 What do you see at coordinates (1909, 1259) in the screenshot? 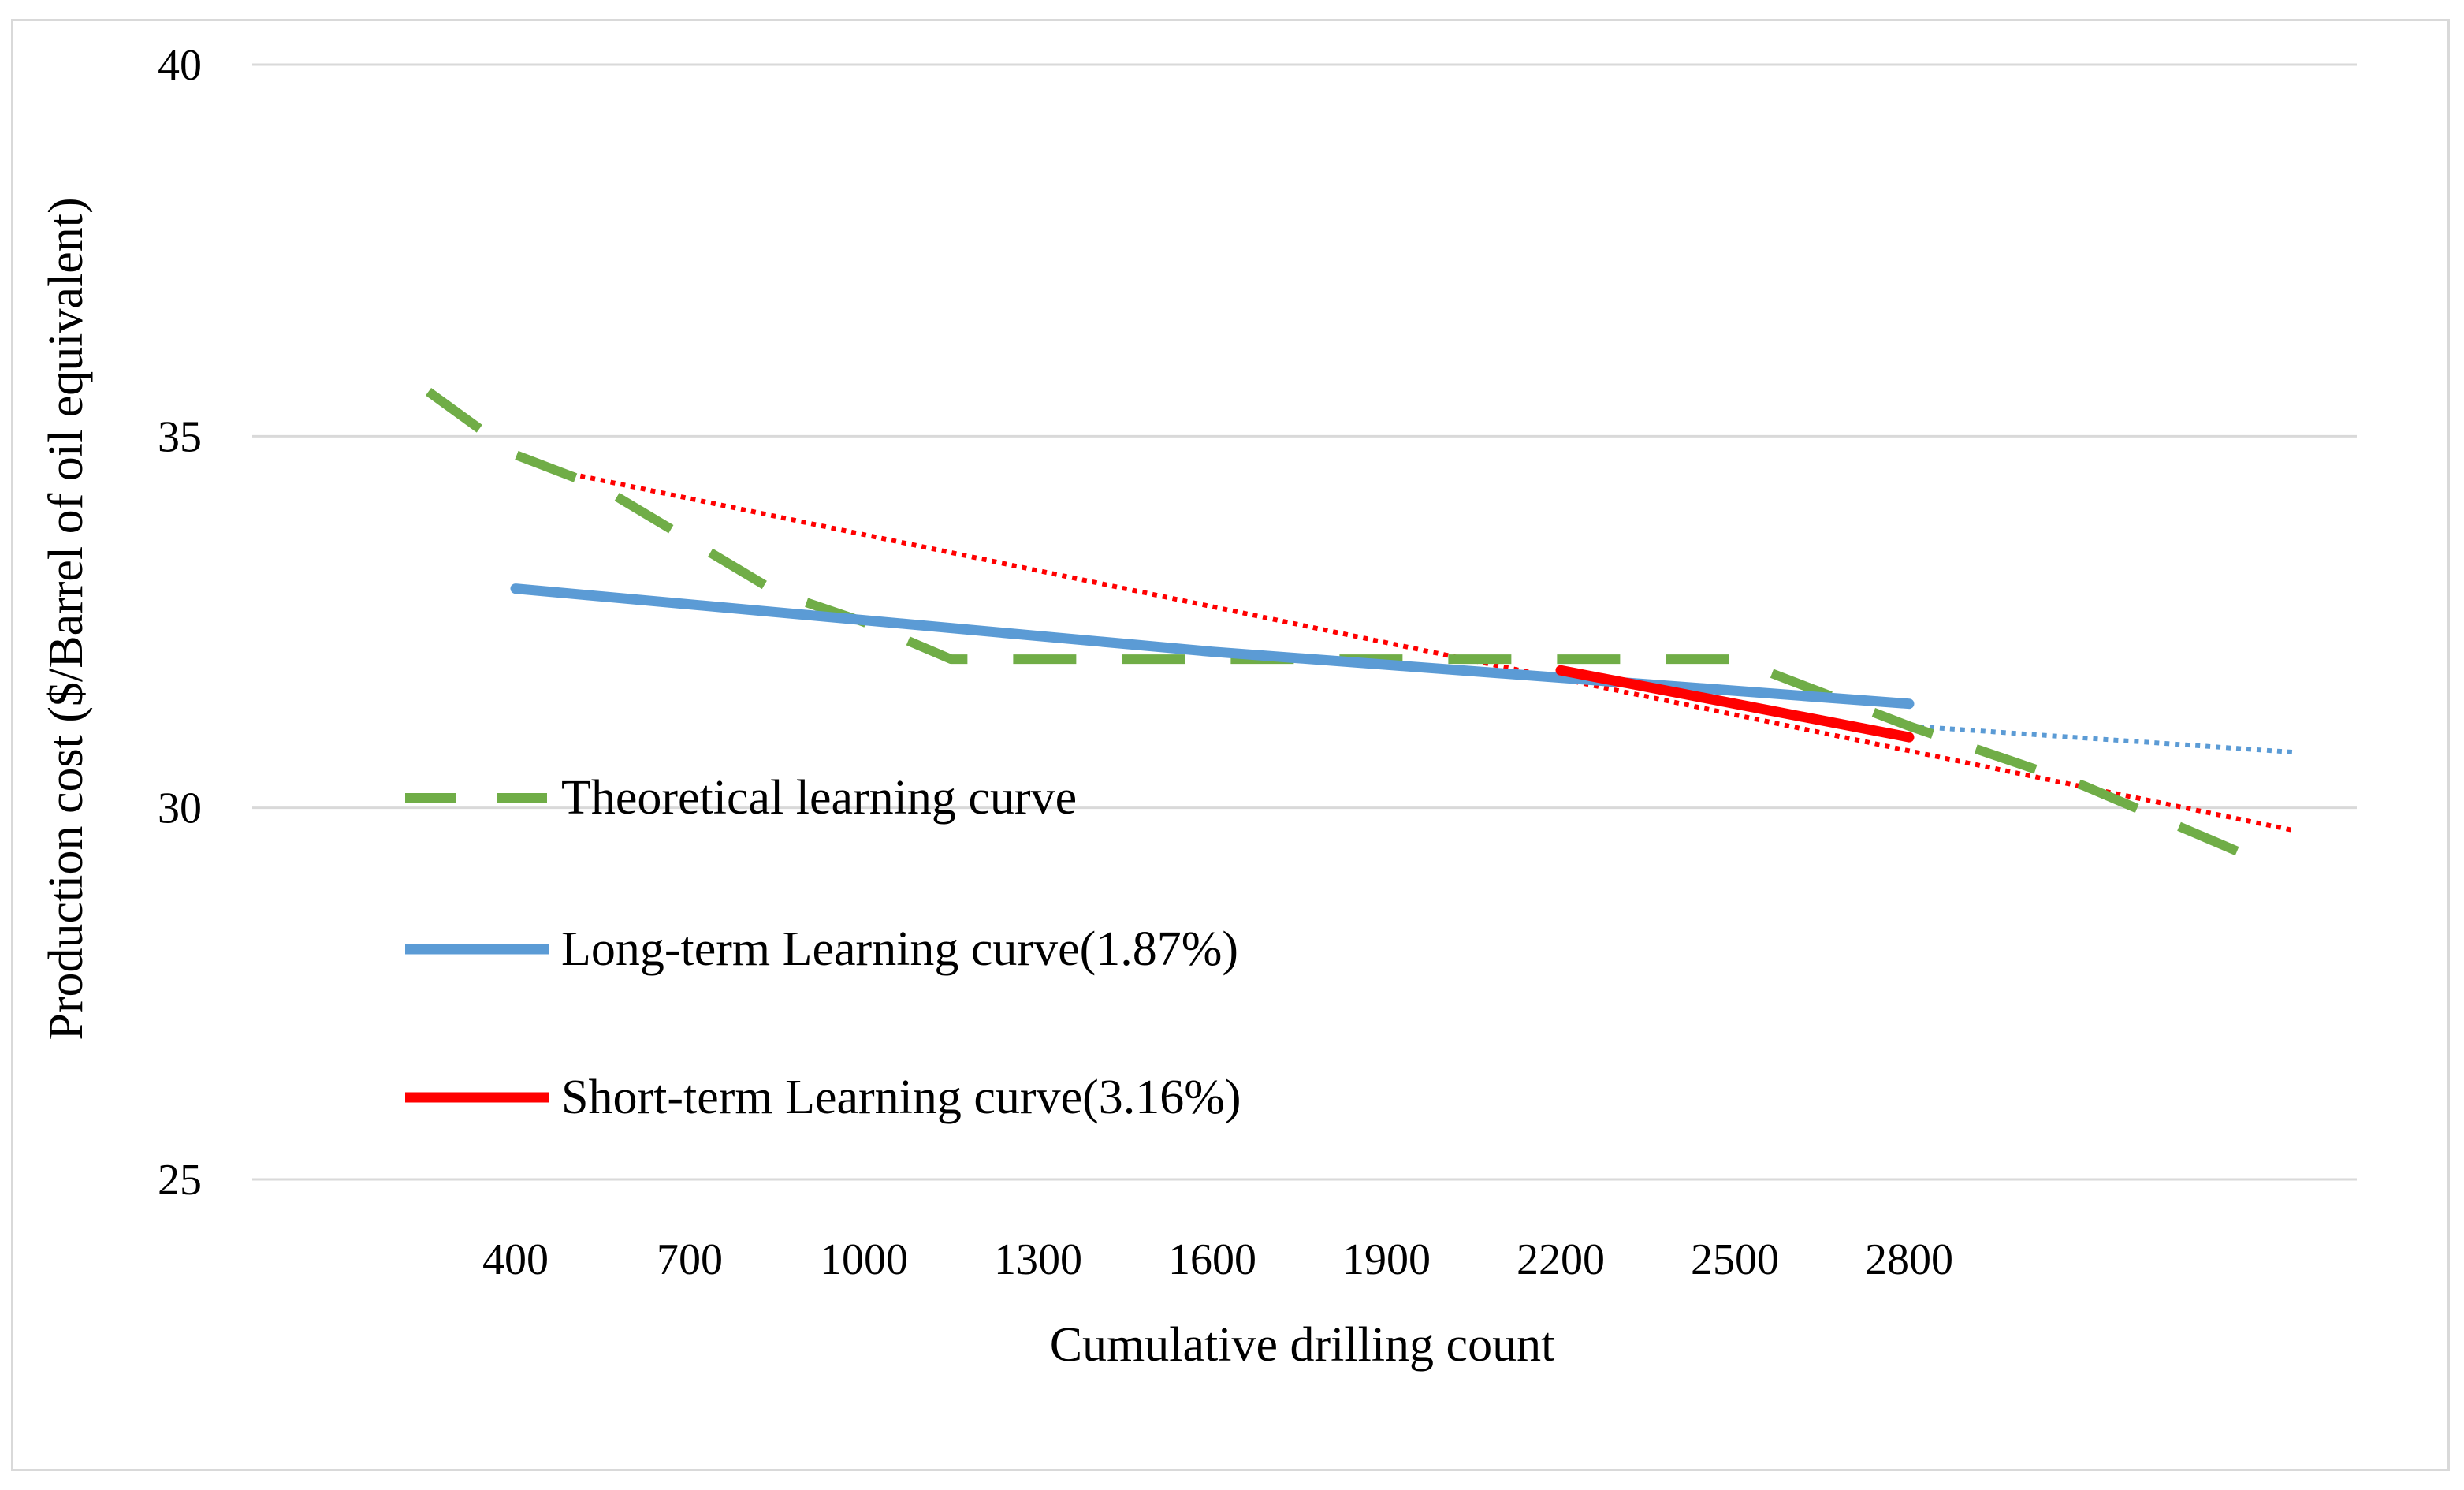
I see `x-tick-label: 2800` at bounding box center [1909, 1259].